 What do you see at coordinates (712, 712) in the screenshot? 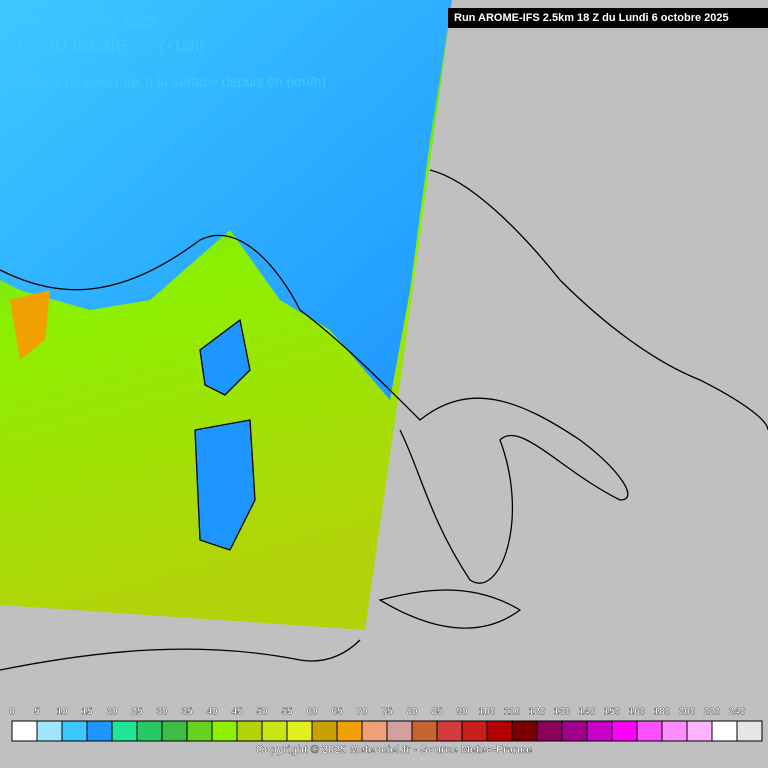
I see `legend-label: 220` at bounding box center [712, 712].